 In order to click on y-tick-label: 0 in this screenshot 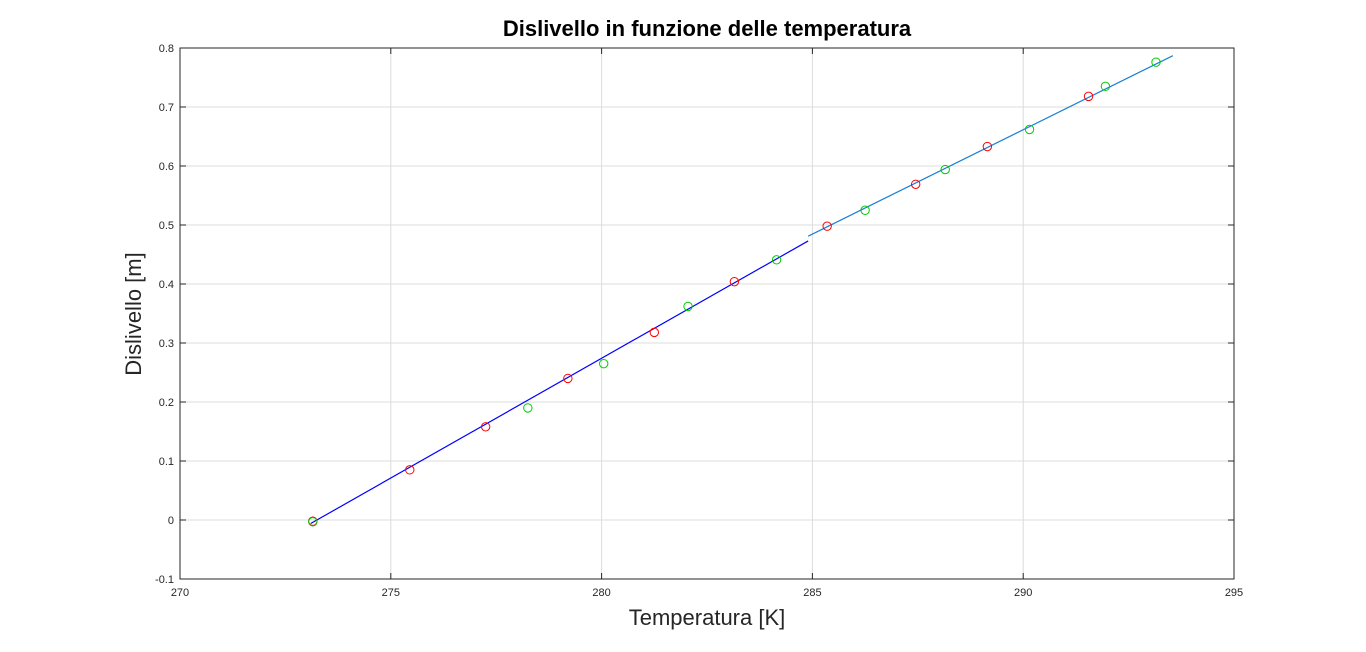, I will do `click(171, 521)`.